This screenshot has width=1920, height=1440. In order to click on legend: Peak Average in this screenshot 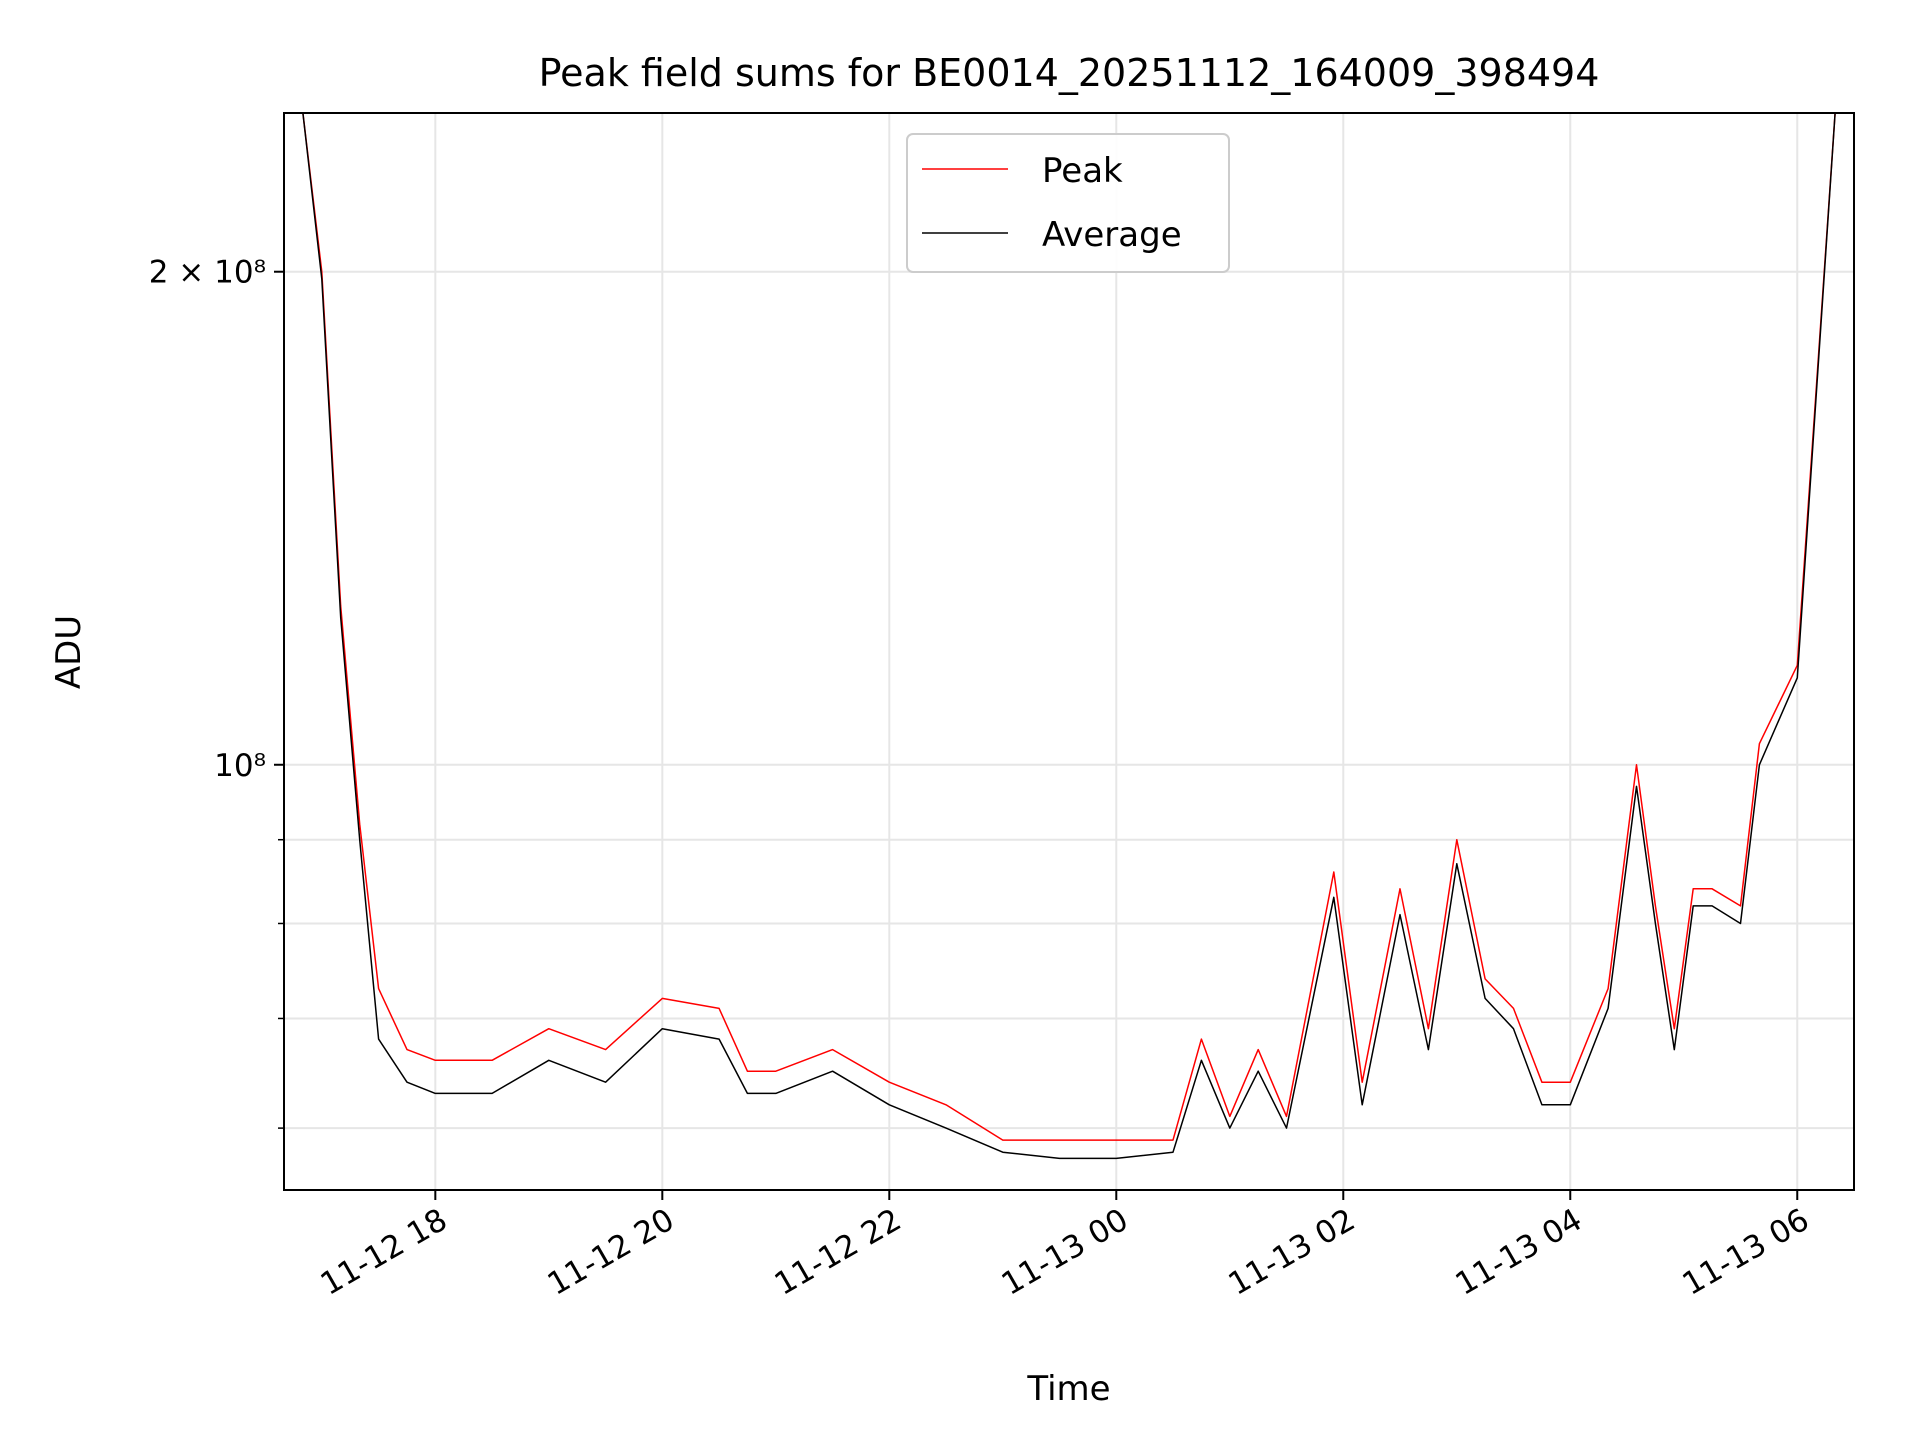, I will do `click(1068, 203)`.